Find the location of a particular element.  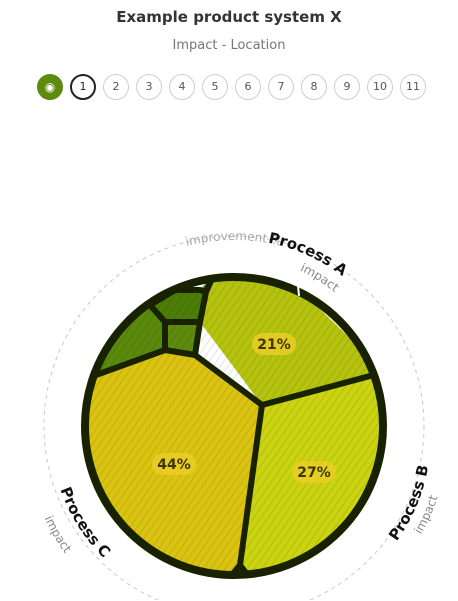

chart-subtitle: Impact - Location is located at coordinates (229, 45).